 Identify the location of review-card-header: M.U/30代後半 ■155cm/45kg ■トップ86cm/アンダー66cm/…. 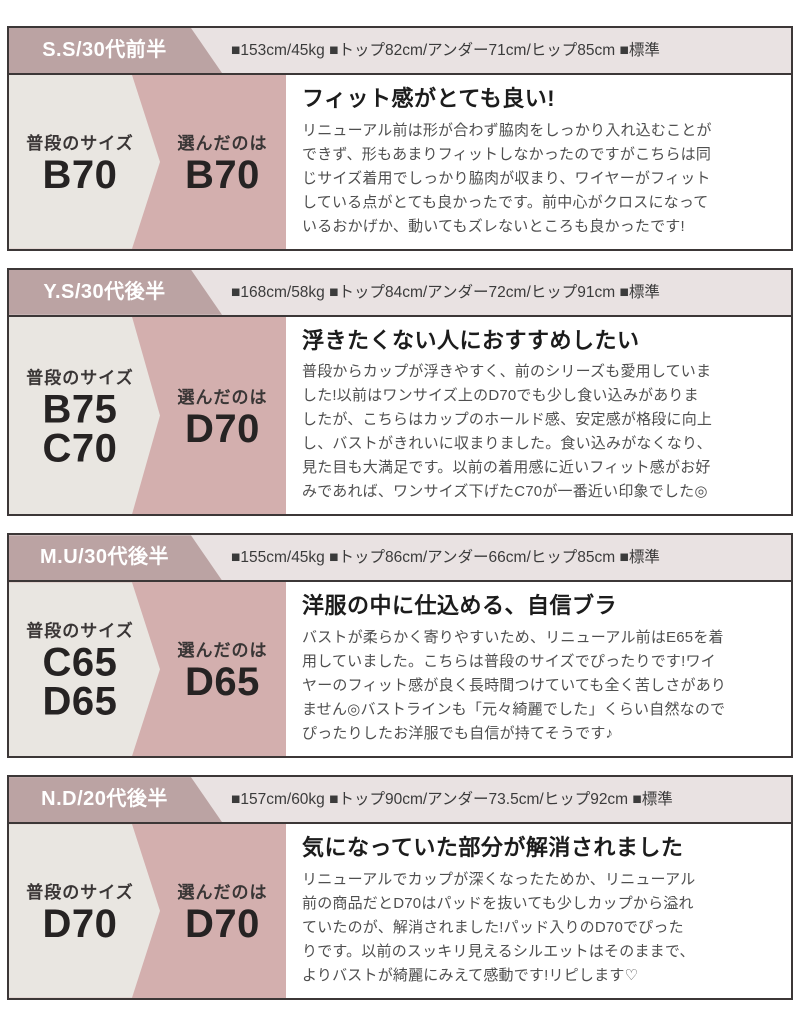
(400, 559).